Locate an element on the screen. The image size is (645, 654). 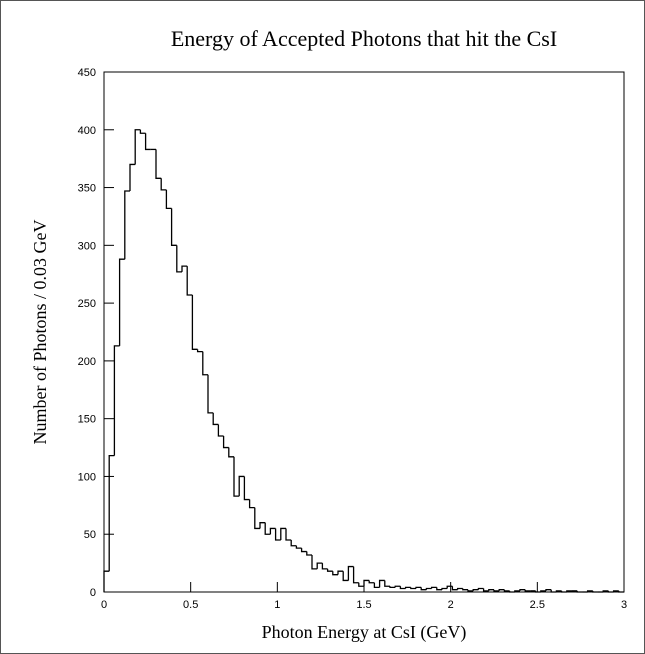
x-tick-label: 1.5 is located at coordinates (363, 605).